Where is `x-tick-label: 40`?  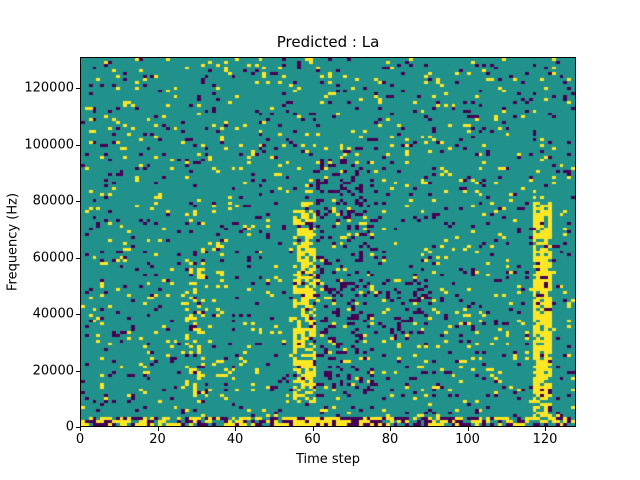
x-tick-label: 40 is located at coordinates (235, 439).